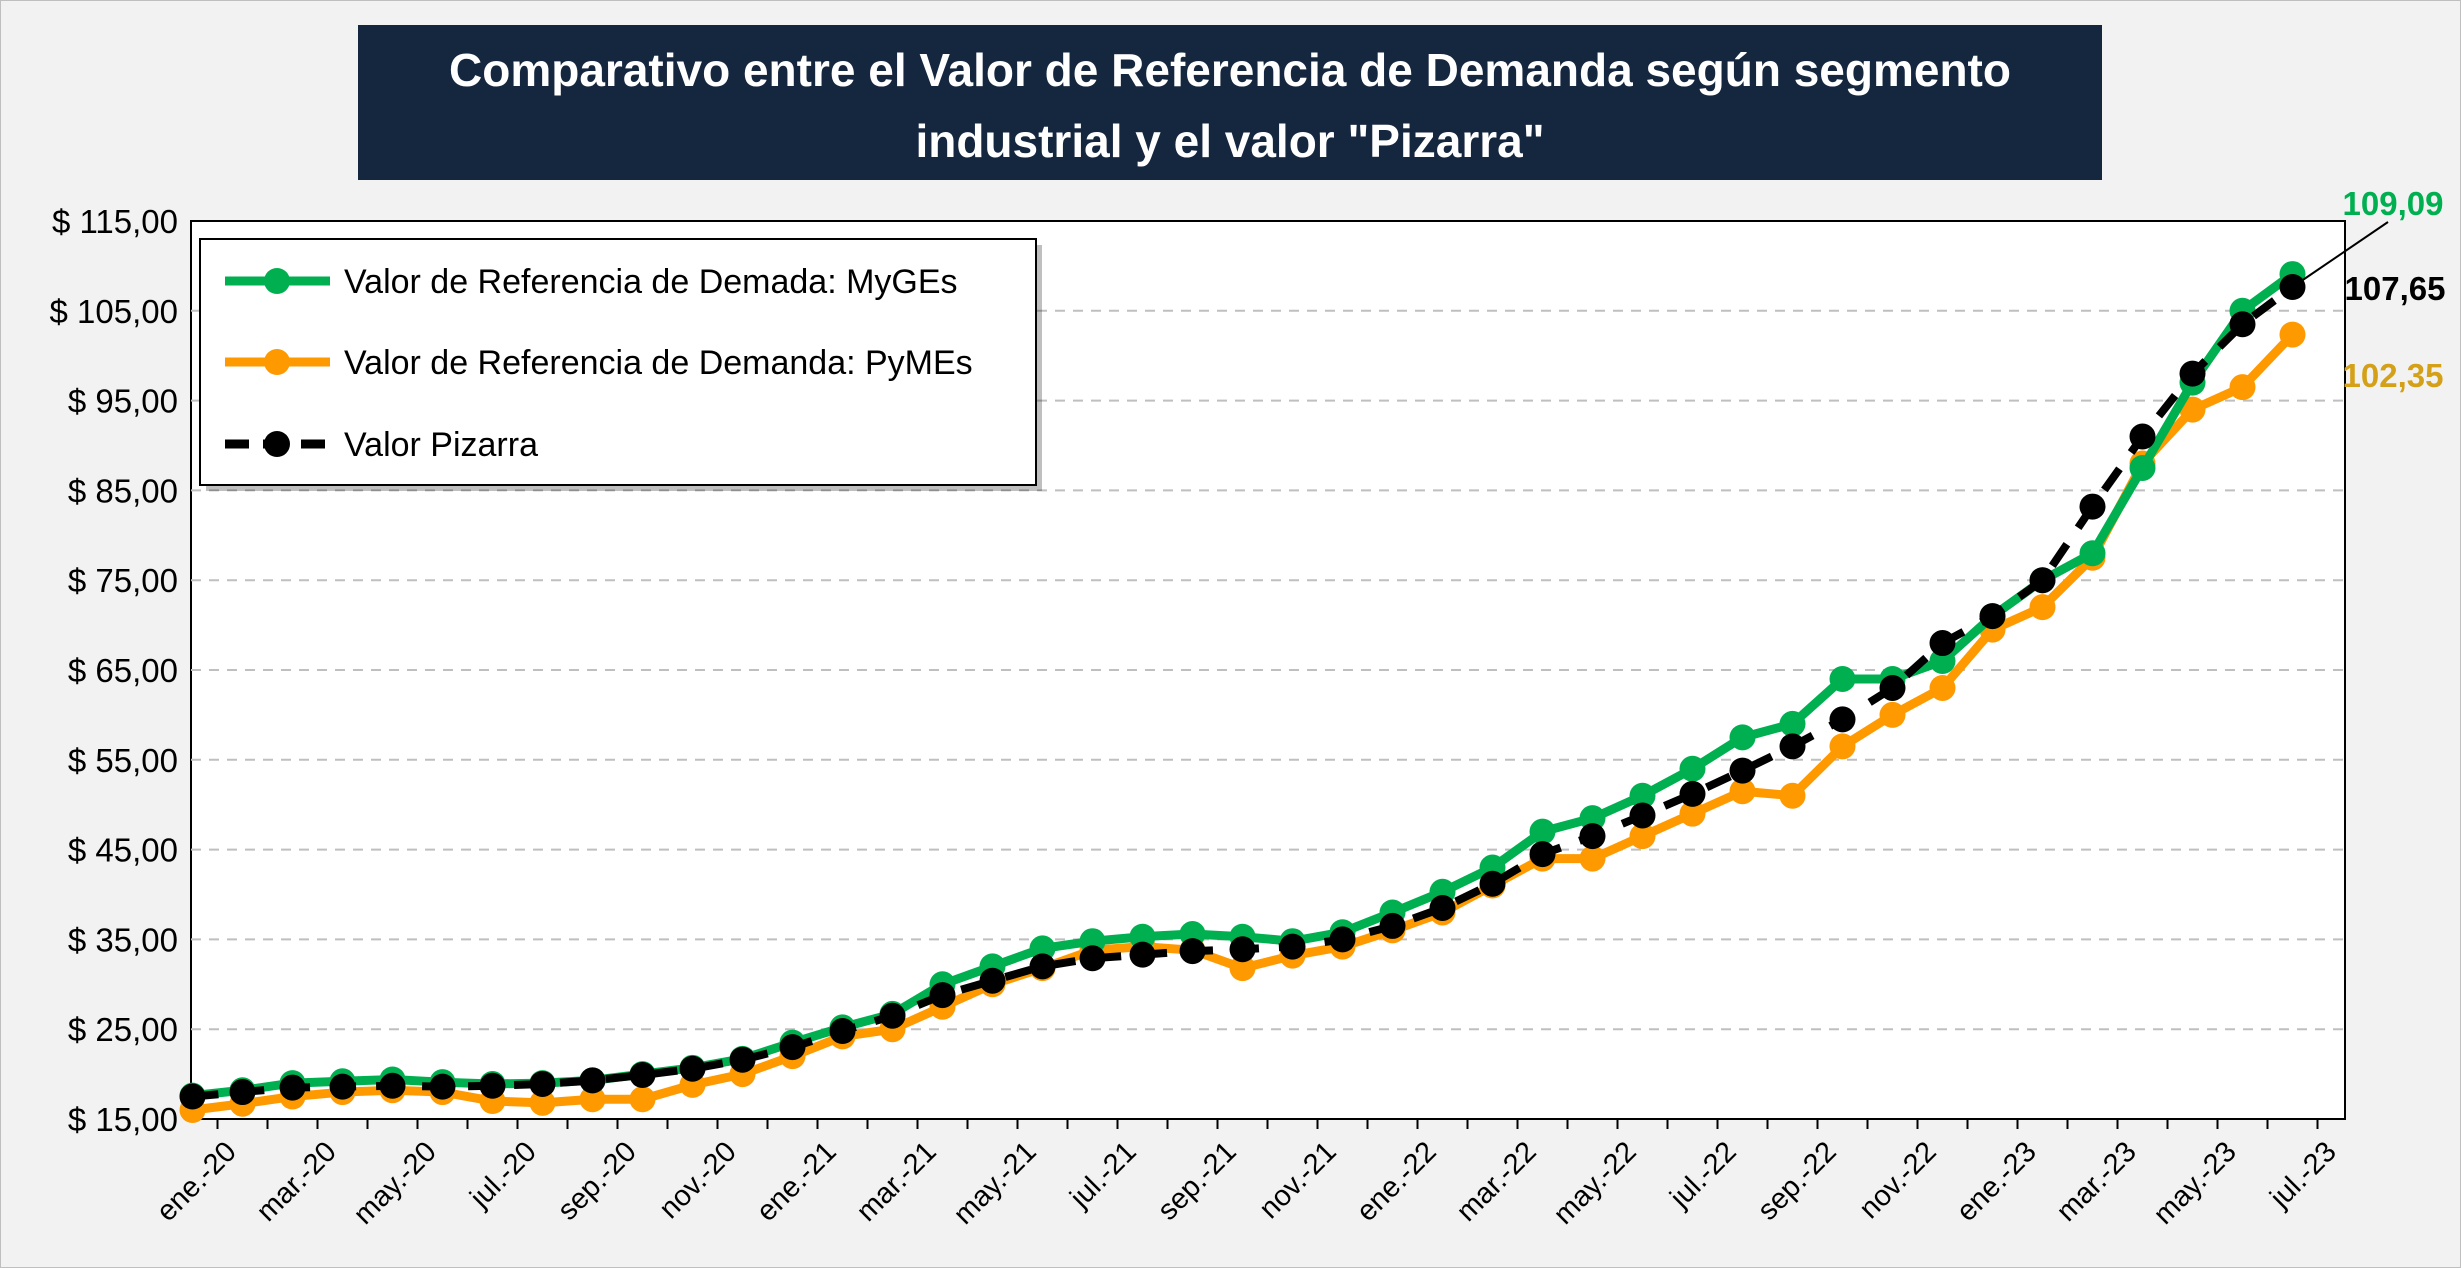 The height and width of the screenshot is (1268, 2461). Describe the element at coordinates (277, 444) in the screenshot. I see `legend-swatch-marker` at that location.